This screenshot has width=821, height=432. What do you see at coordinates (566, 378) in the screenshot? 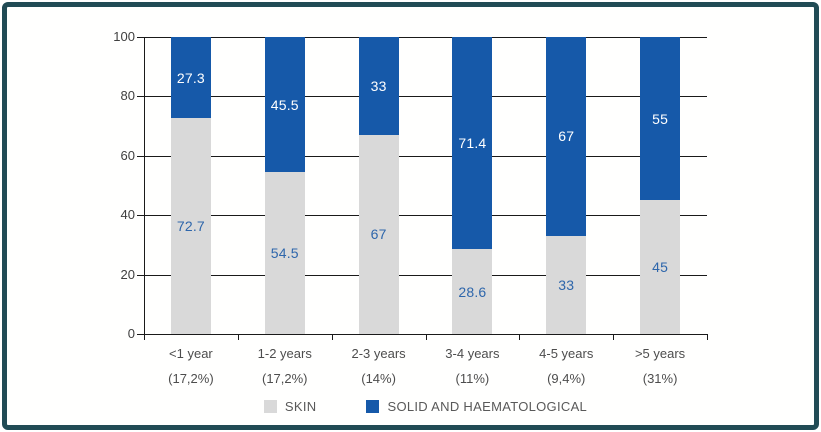
I see `x-axis-pct-label: (9,4%)` at bounding box center [566, 378].